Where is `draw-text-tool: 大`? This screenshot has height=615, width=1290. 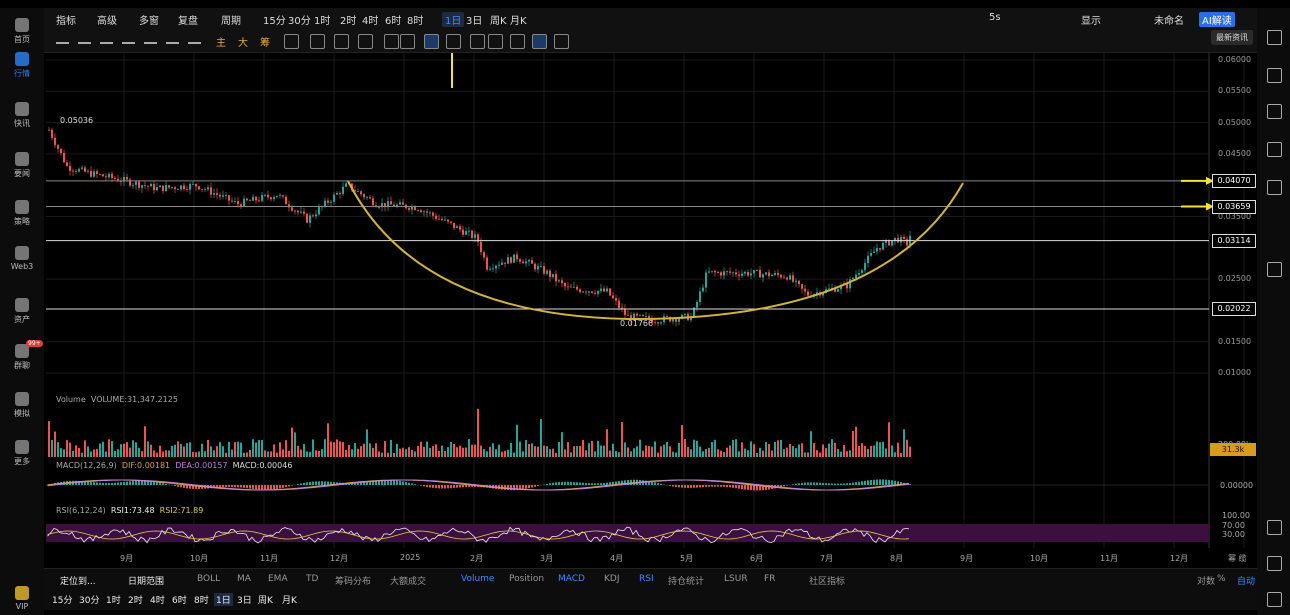
draw-text-tool: 大 is located at coordinates (243, 43).